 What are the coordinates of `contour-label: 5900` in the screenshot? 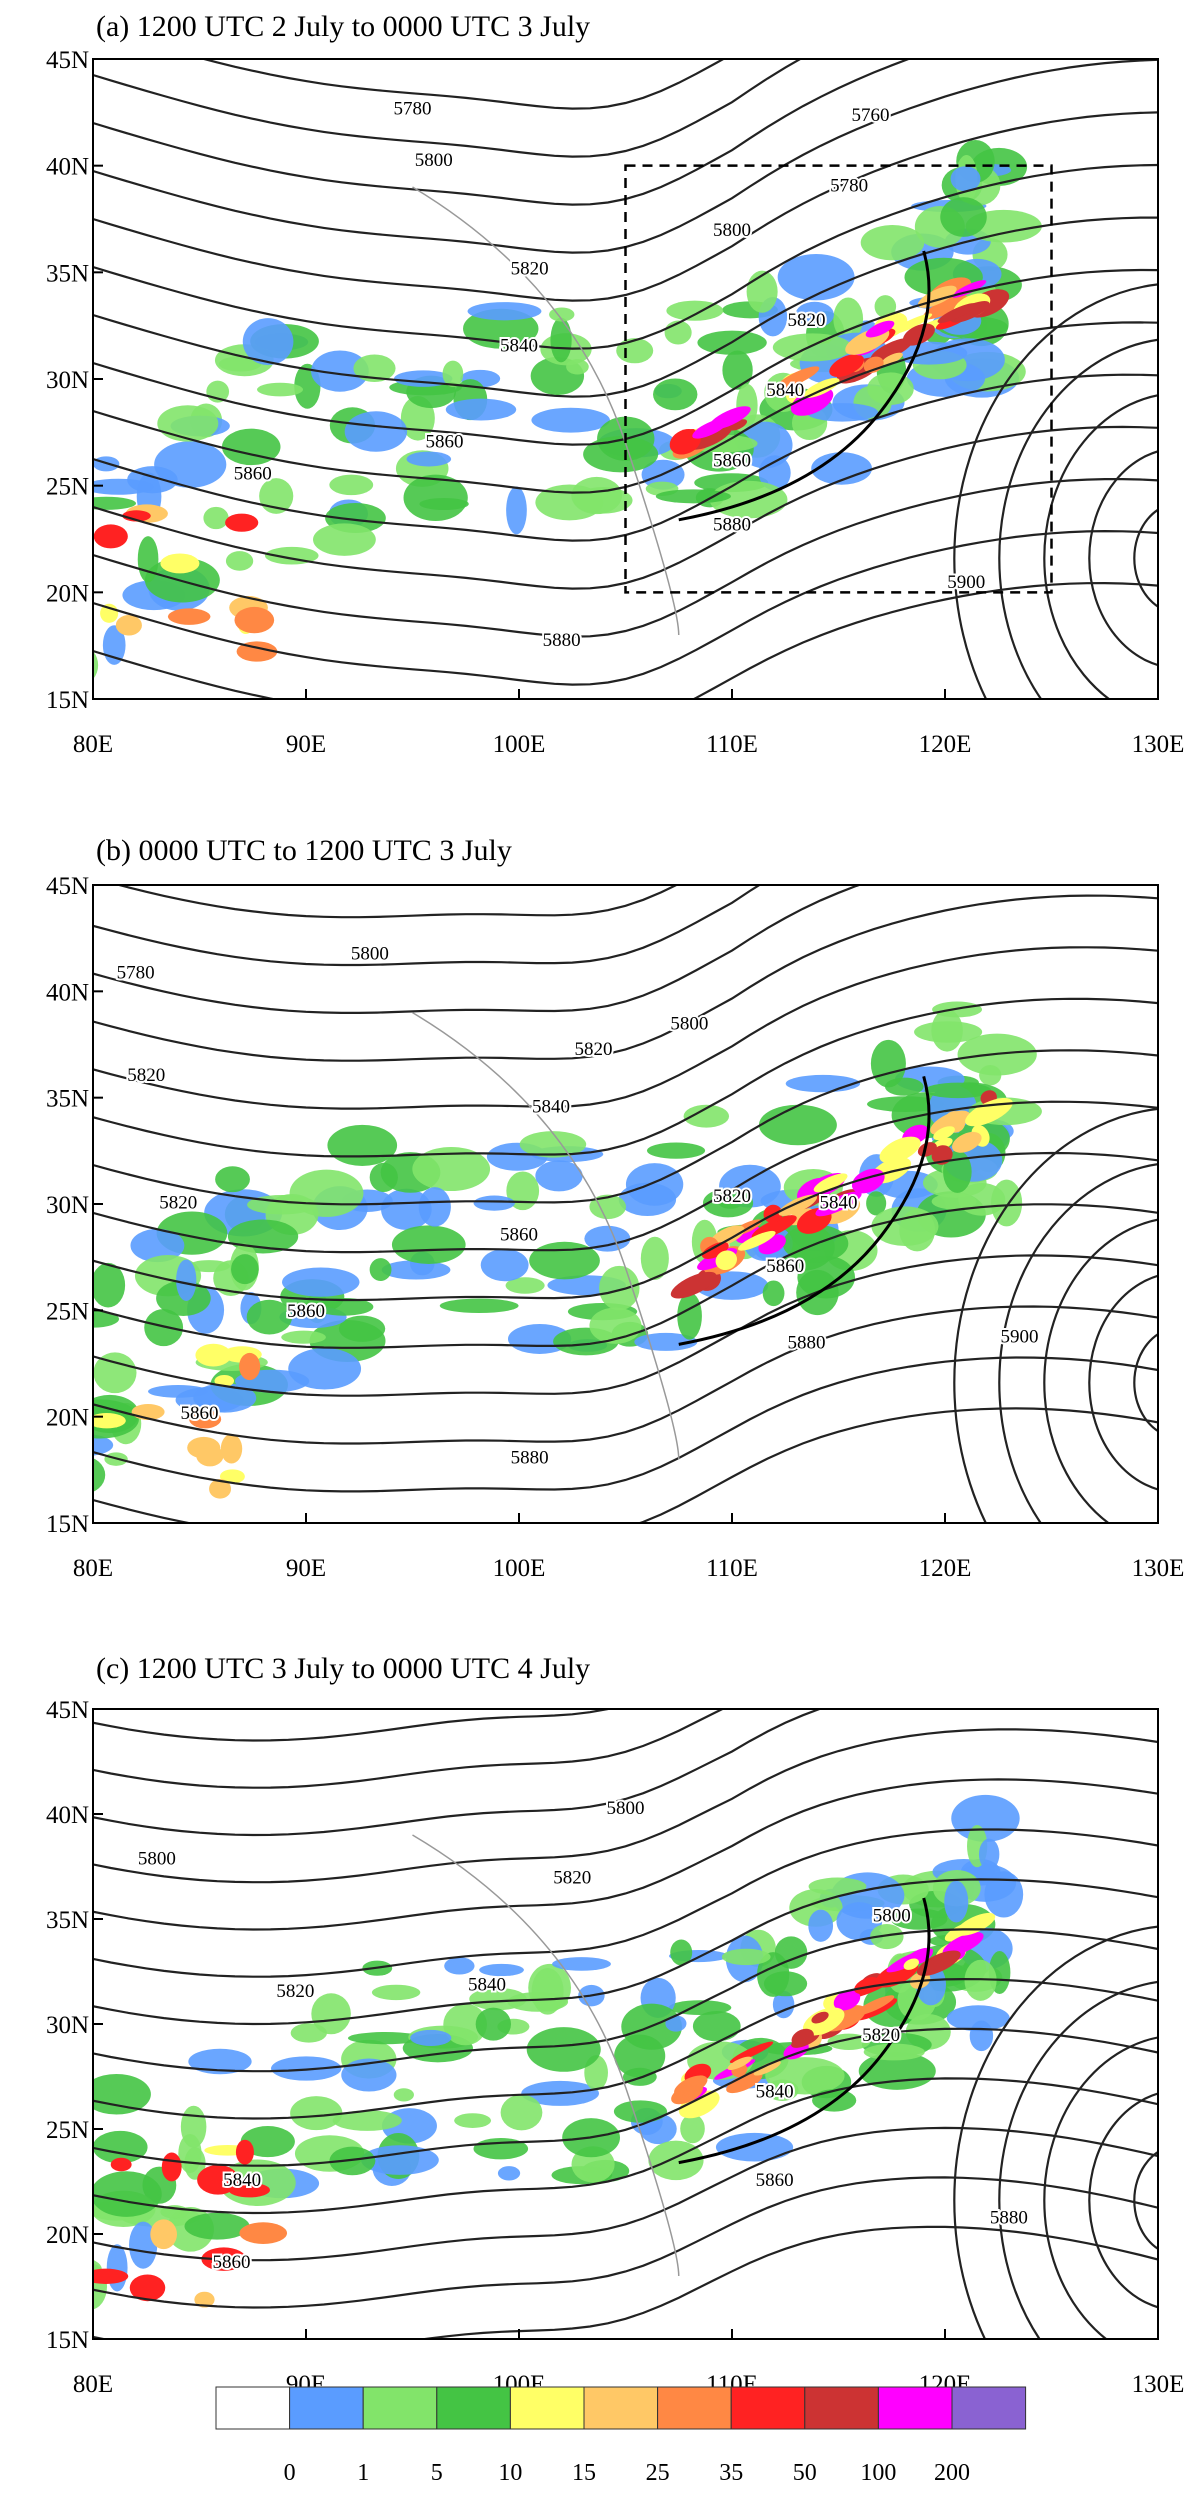 It's located at (966, 582).